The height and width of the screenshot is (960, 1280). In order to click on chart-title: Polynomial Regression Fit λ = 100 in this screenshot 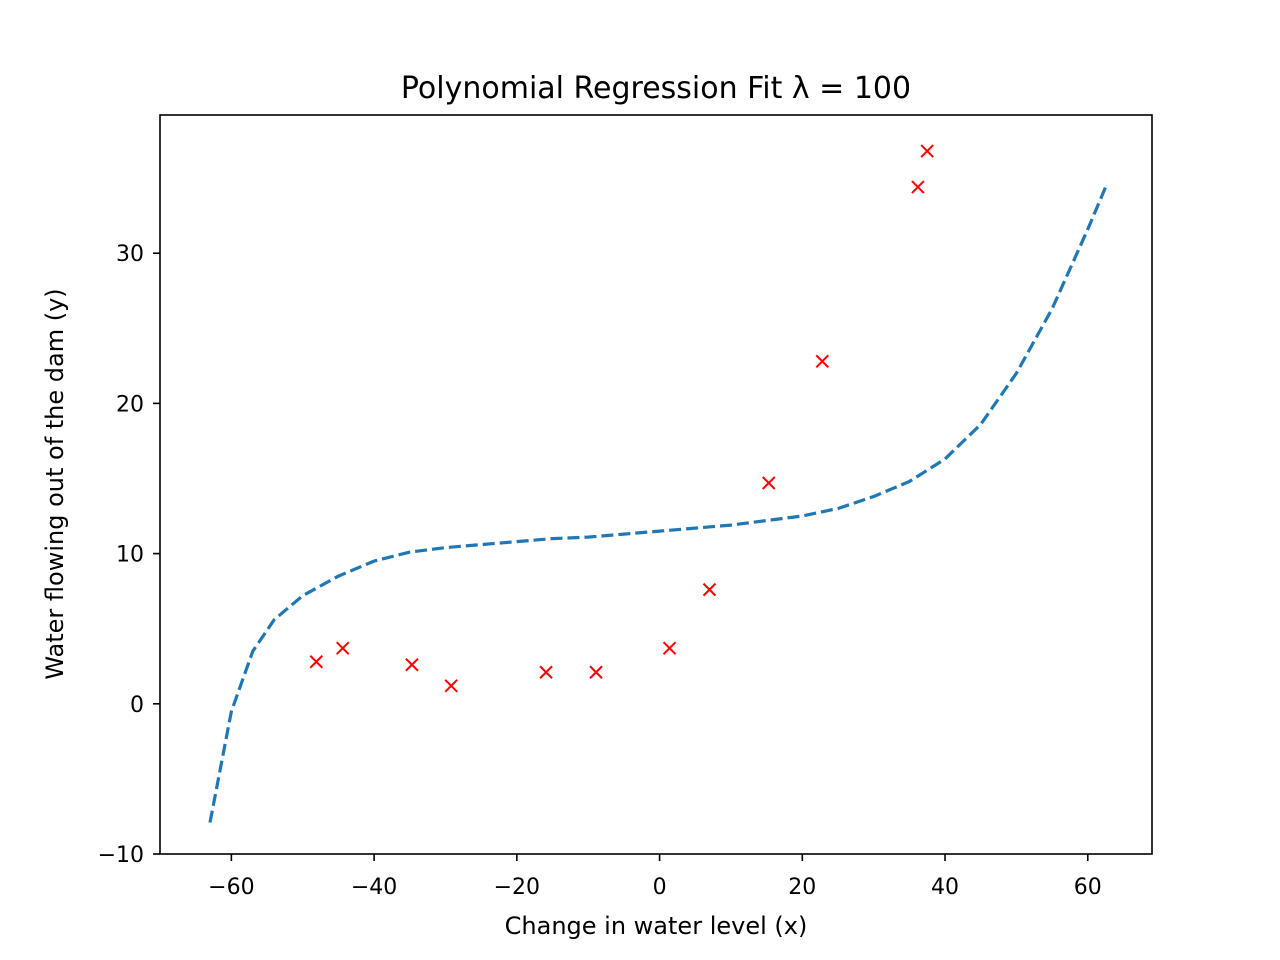, I will do `click(656, 88)`.